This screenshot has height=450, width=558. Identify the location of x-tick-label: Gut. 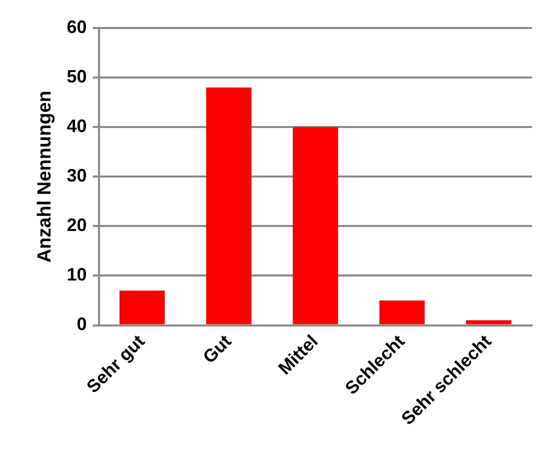
(217, 349).